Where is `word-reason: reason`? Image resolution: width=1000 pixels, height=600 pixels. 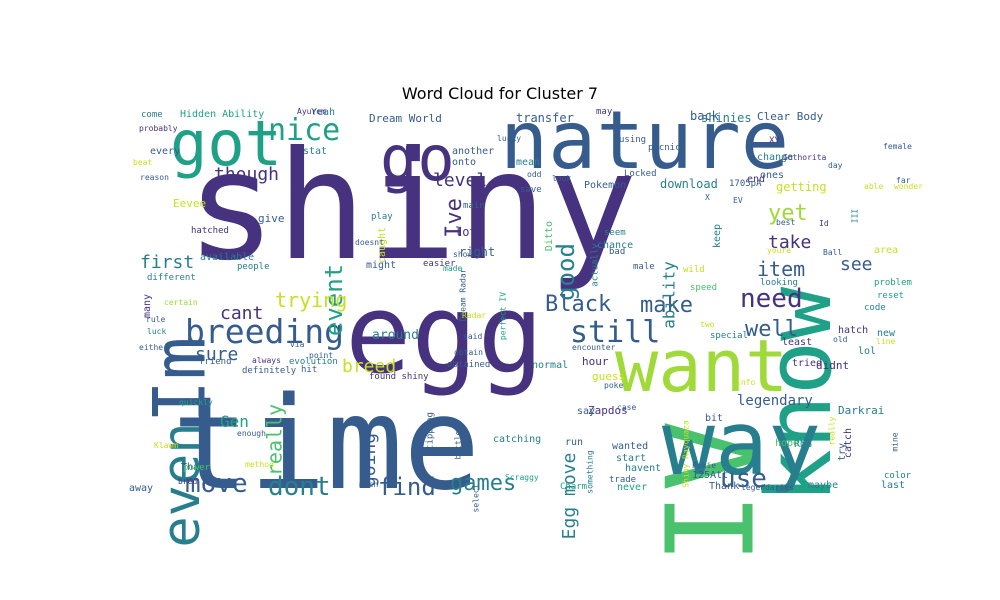 word-reason: reason is located at coordinates (154, 177).